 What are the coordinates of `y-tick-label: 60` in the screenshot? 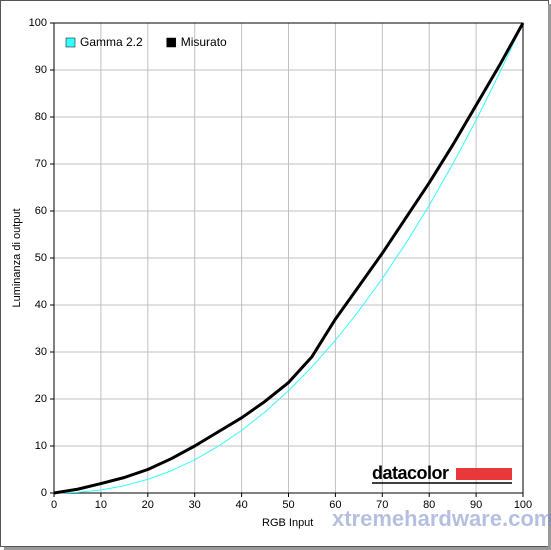 It's located at (41, 211).